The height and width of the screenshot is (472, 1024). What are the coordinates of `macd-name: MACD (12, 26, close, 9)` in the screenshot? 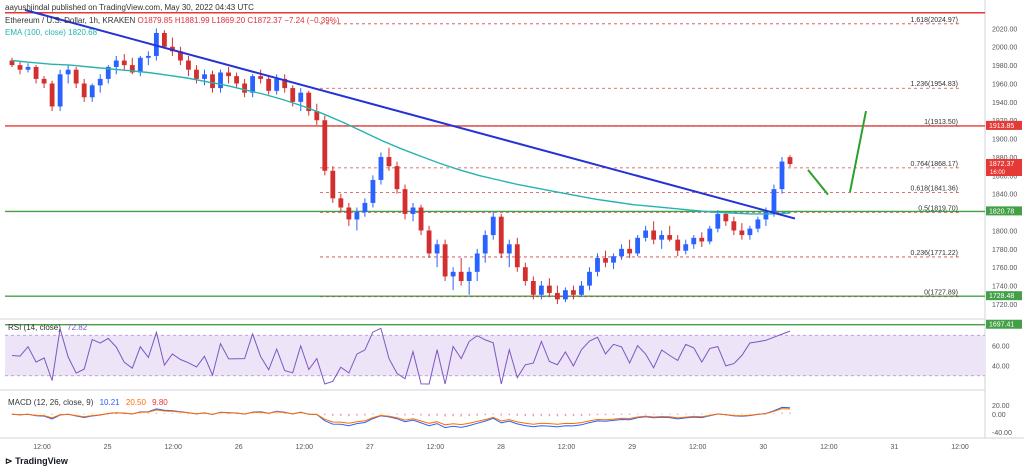 It's located at (51, 402).